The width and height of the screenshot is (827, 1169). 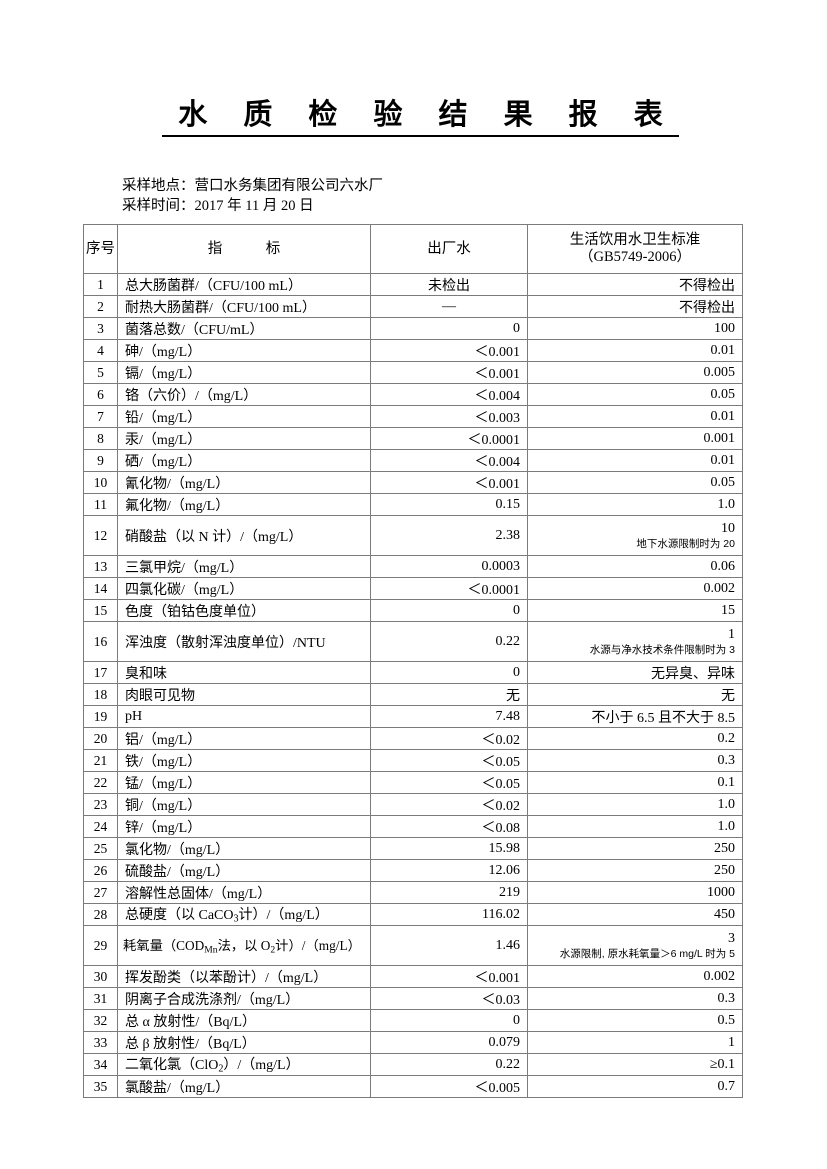 I want to click on row-indicator: 阴离子合成洗涤剂/（mg/L）, so click(x=244, y=998).